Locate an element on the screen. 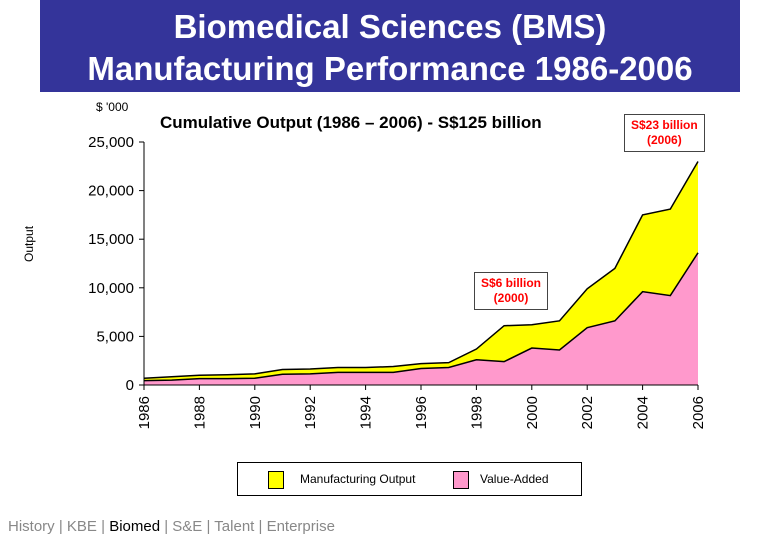  x-tick-label: 1988 is located at coordinates (199, 412).